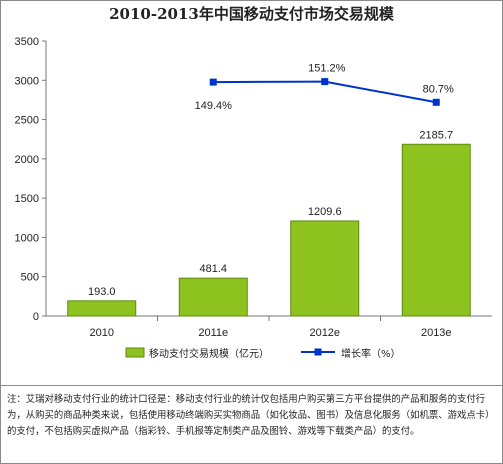 The width and height of the screenshot is (503, 464). I want to click on growth-data-label: 80.7%, so click(438, 89).